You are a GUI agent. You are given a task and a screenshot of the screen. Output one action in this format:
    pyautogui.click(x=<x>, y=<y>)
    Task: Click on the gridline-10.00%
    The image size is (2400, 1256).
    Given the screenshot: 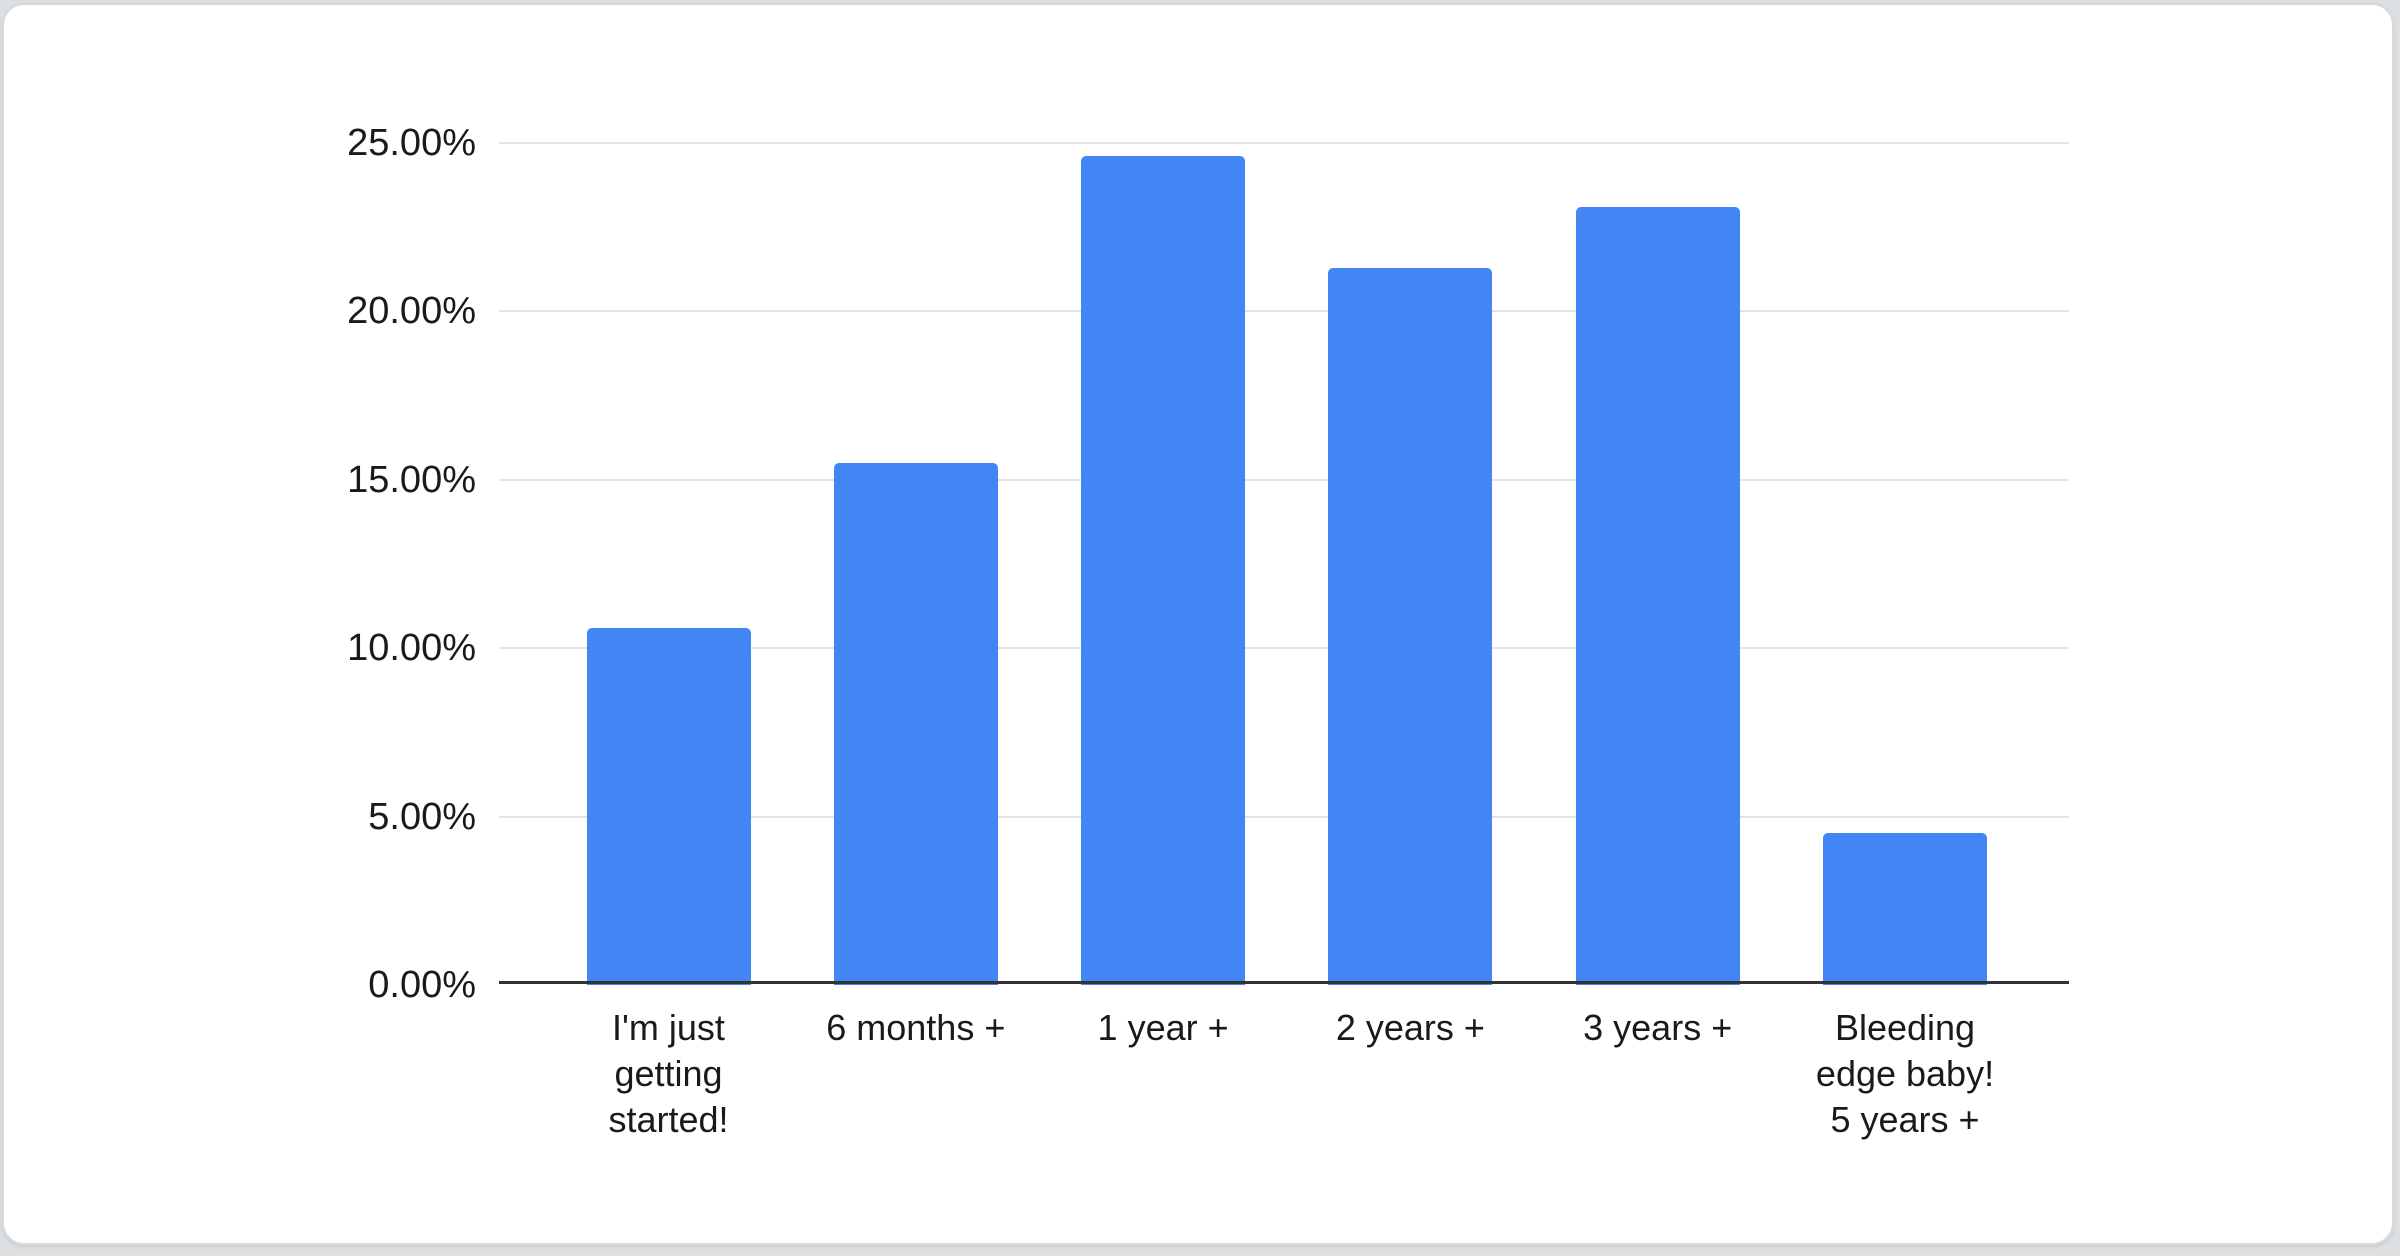 What is the action you would take?
    pyautogui.click(x=1284, y=648)
    